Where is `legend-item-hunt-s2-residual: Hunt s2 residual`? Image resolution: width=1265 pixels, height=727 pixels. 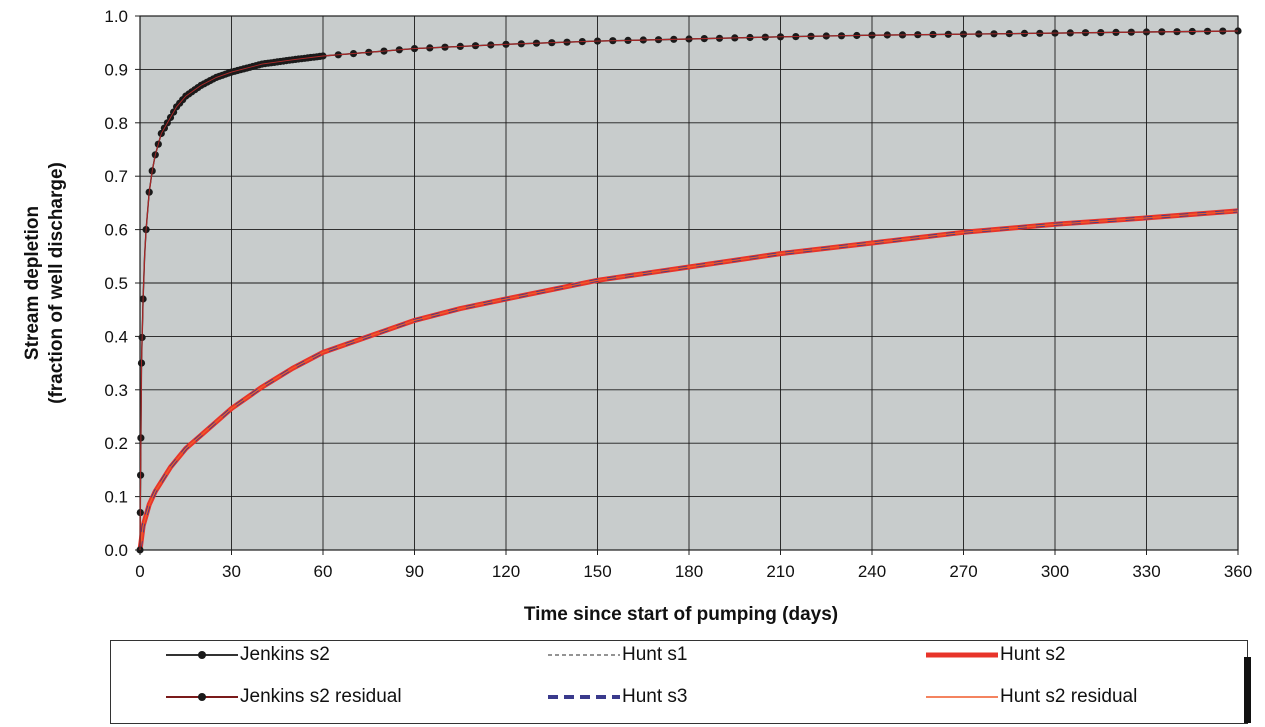
legend-item-hunt-s2-residual: Hunt s2 residual is located at coordinates (1031, 697).